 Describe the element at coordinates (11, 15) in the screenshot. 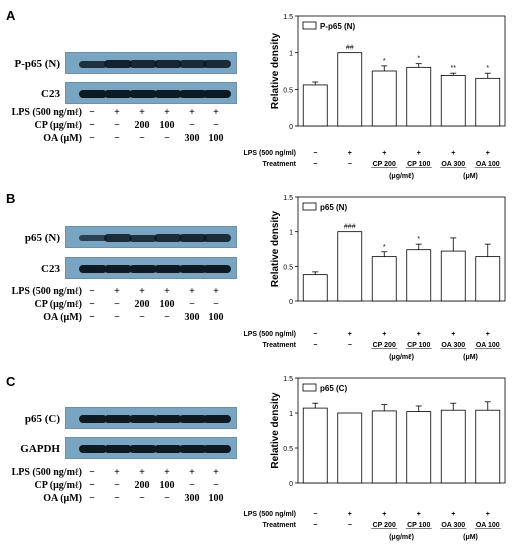

I see `panel-letter: A` at that location.